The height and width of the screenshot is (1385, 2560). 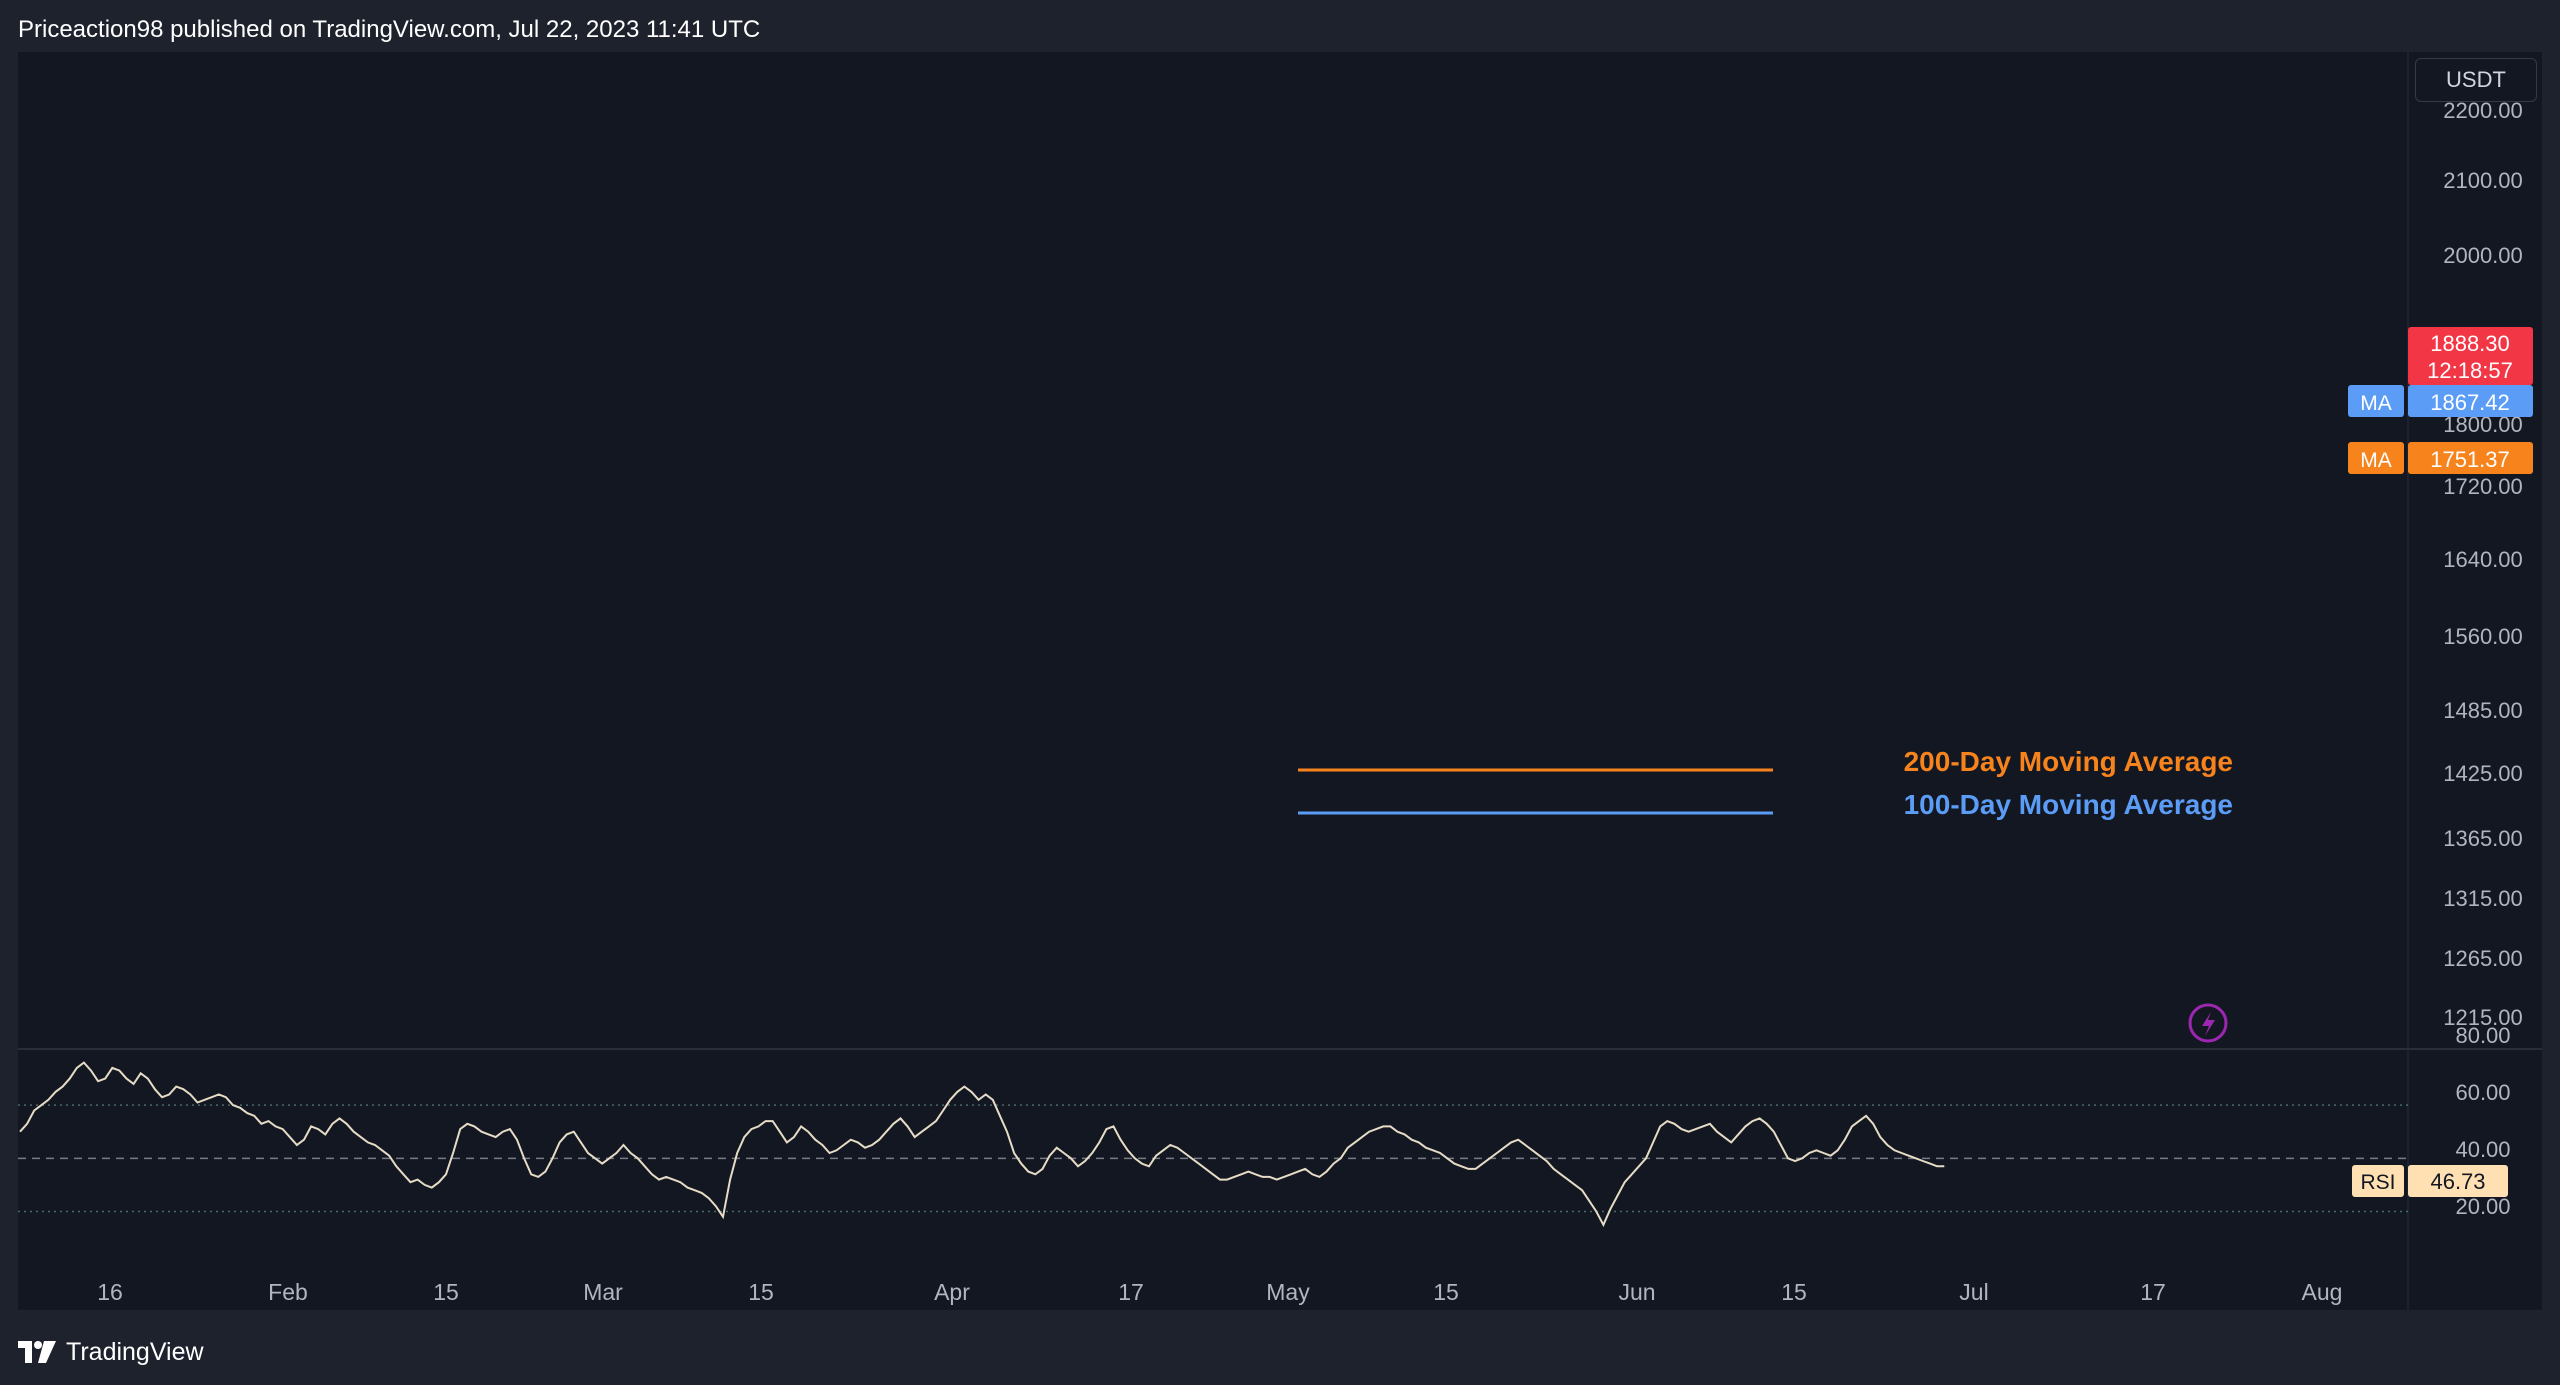 I want to click on price-tick-label: 2100.00, so click(x=2483, y=180).